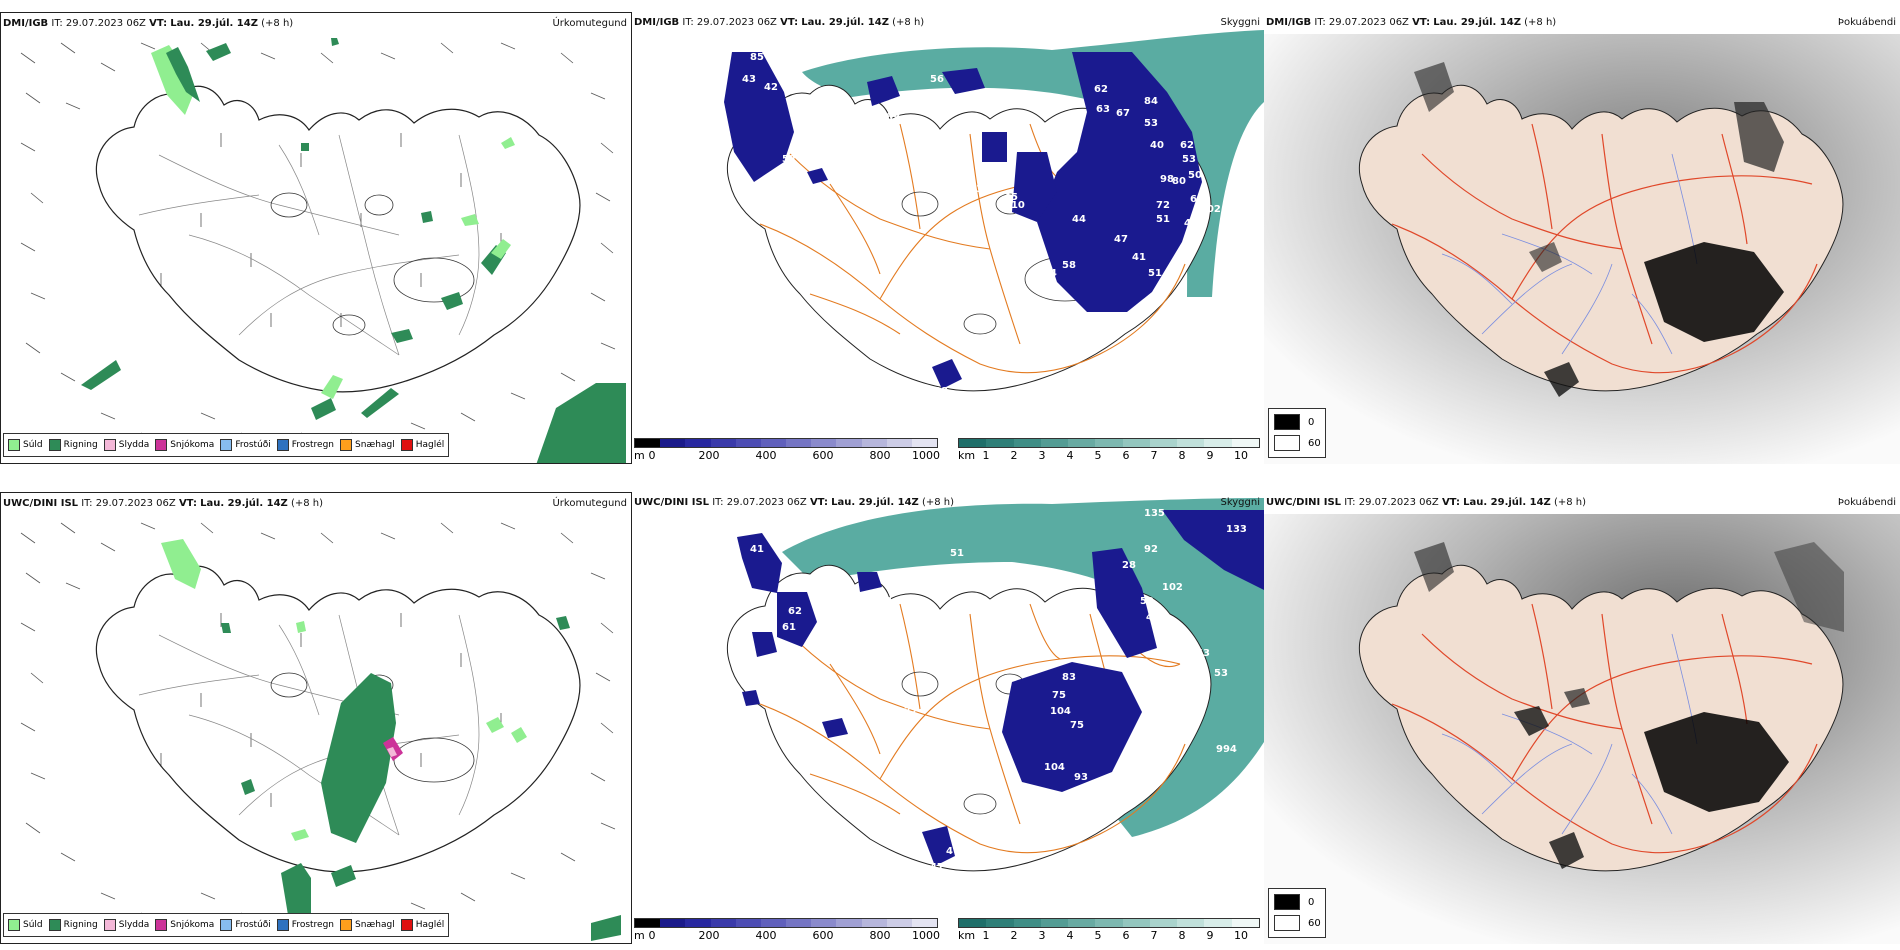 The width and height of the screenshot is (1900, 950). Describe the element at coordinates (1172, 587) in the screenshot. I see `cloud-base-label: 102` at that location.